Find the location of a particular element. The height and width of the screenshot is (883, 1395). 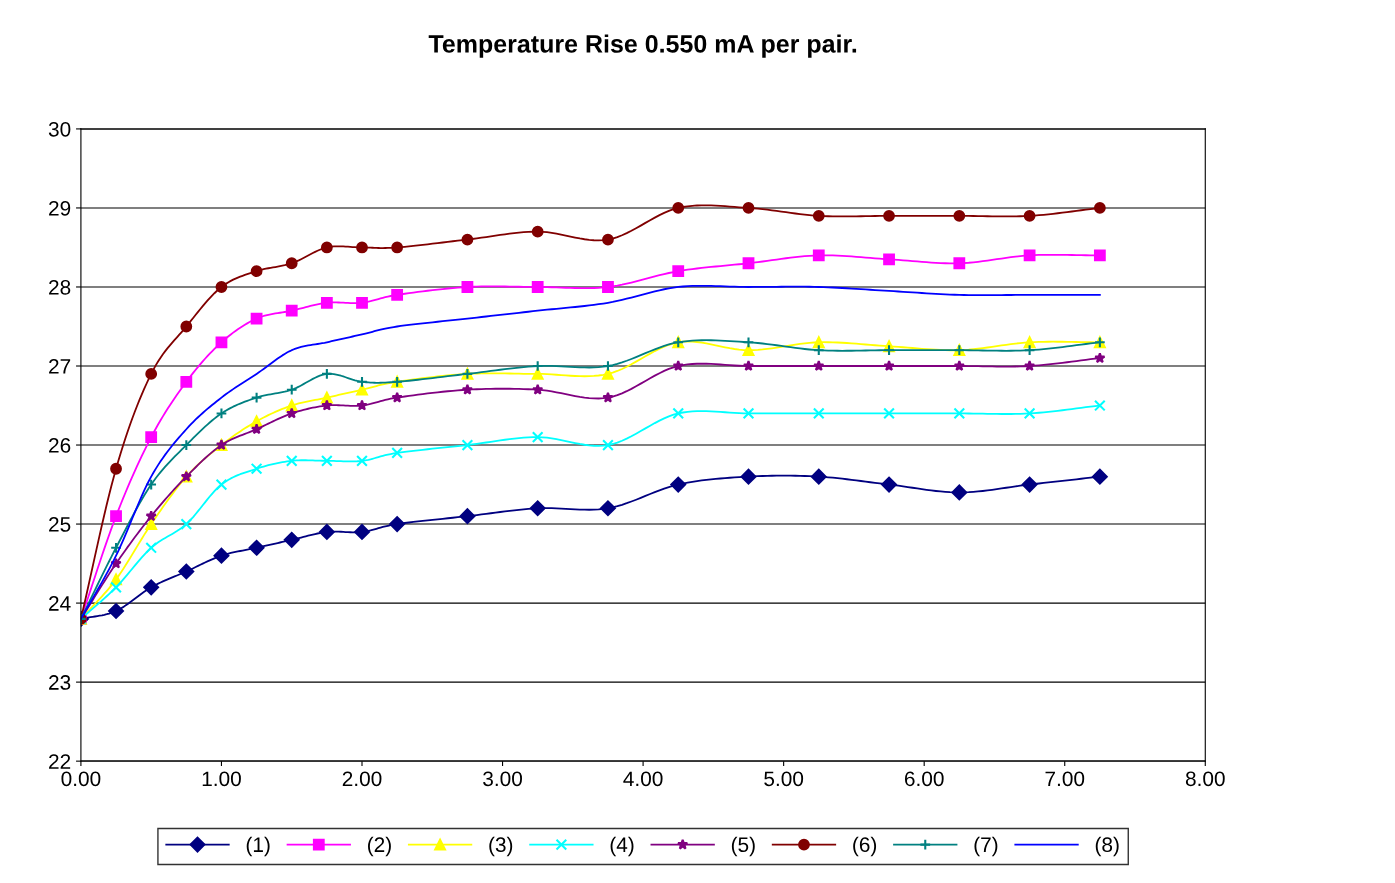

y-tick-label: 28 is located at coordinates (60, 287).